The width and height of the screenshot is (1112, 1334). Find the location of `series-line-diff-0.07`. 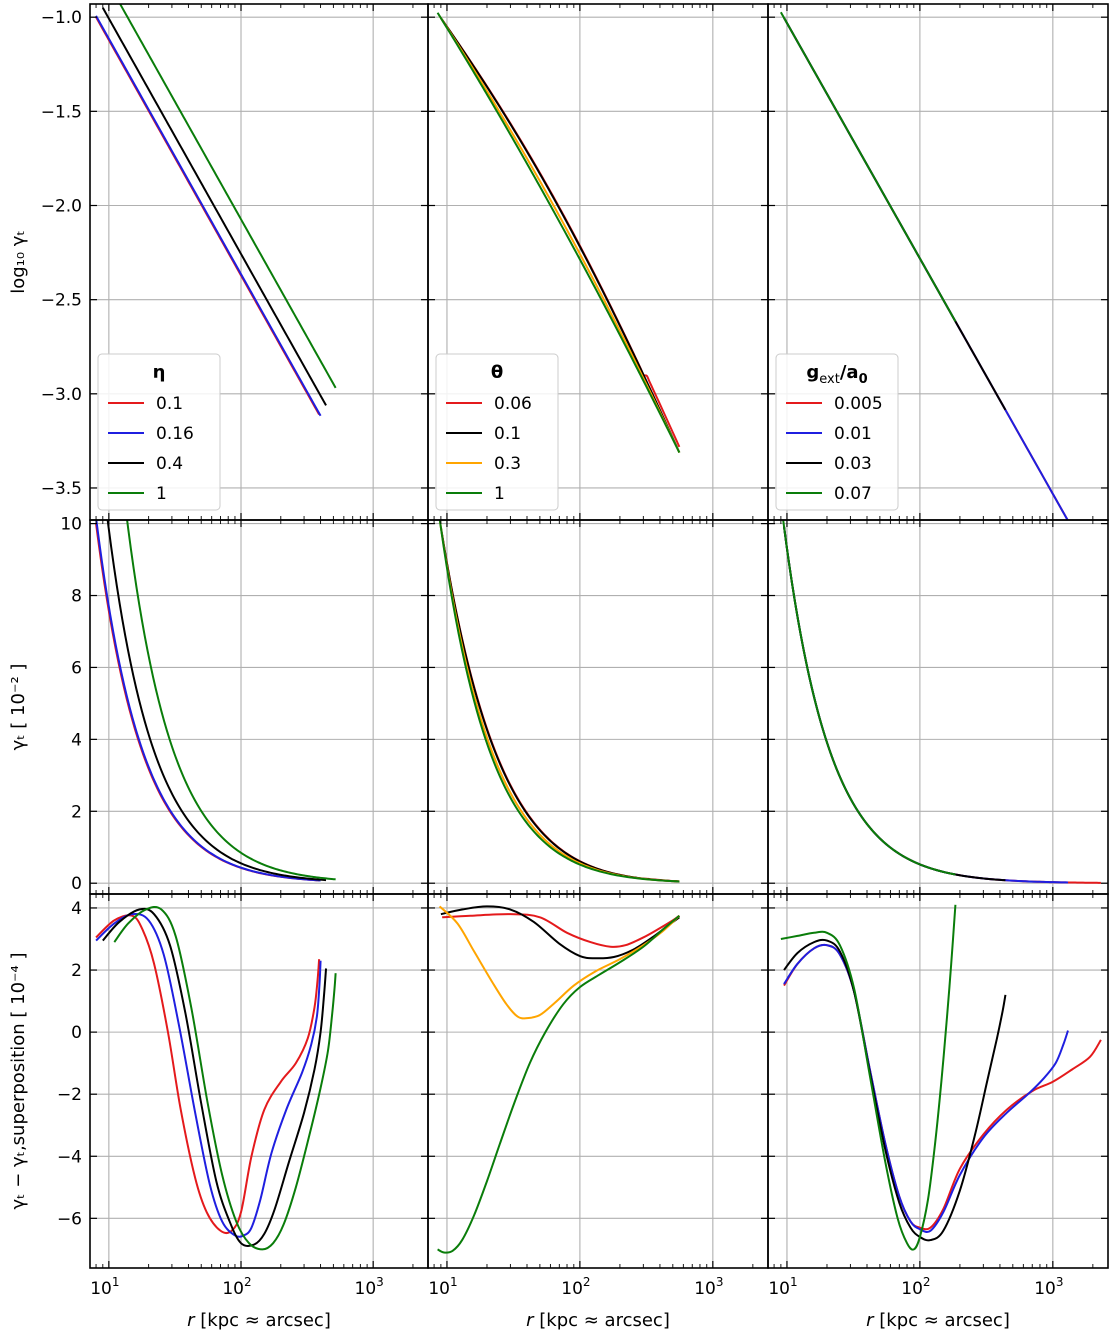

series-line-diff-0.07 is located at coordinates (868, 1077).